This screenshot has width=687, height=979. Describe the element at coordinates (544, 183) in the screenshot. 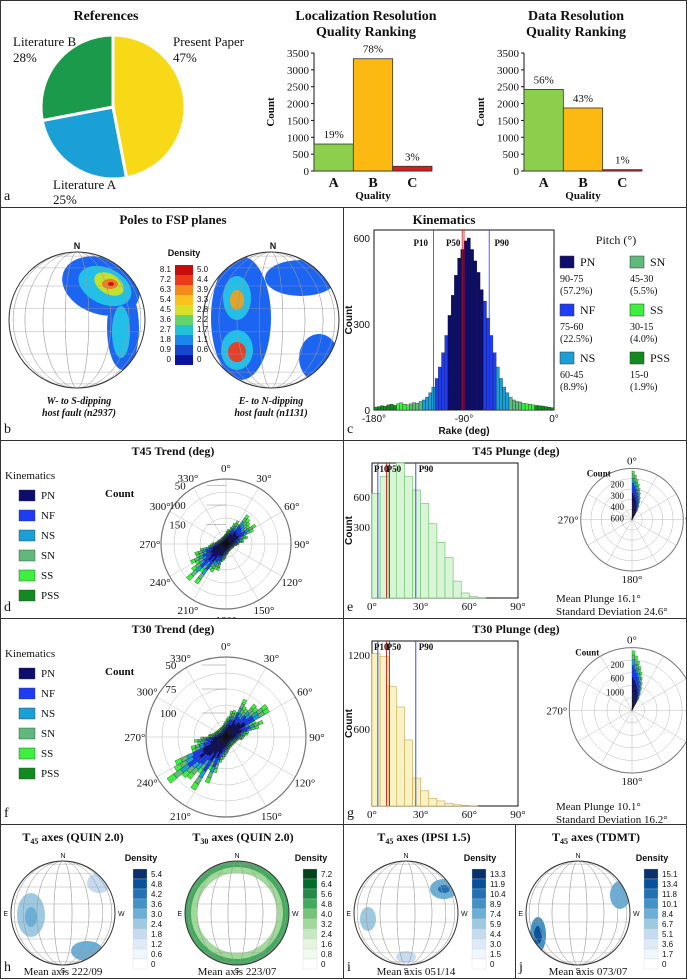

I see `bar-category: A` at that location.